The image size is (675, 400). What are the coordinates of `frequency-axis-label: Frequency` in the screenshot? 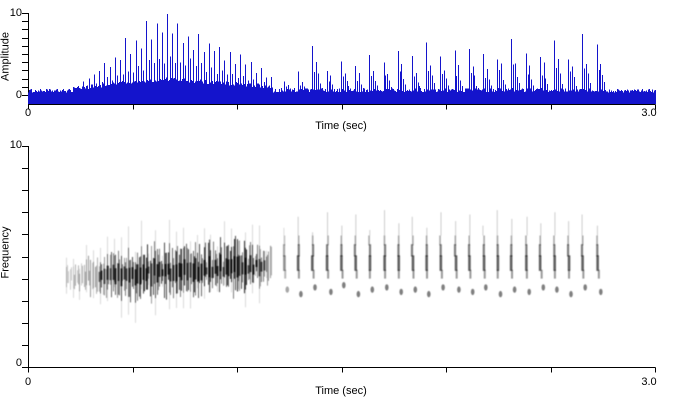 It's located at (6, 252).